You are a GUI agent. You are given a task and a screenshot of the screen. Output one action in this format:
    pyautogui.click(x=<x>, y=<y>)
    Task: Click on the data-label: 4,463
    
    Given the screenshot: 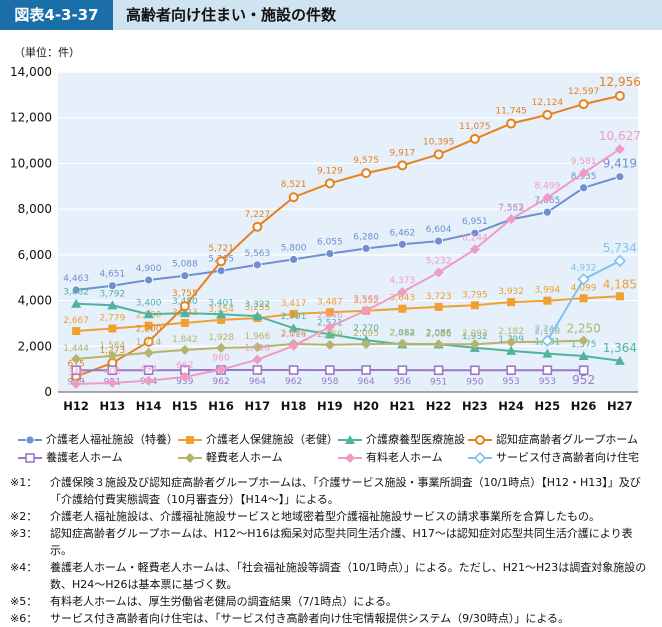 What is the action you would take?
    pyautogui.click(x=76, y=279)
    